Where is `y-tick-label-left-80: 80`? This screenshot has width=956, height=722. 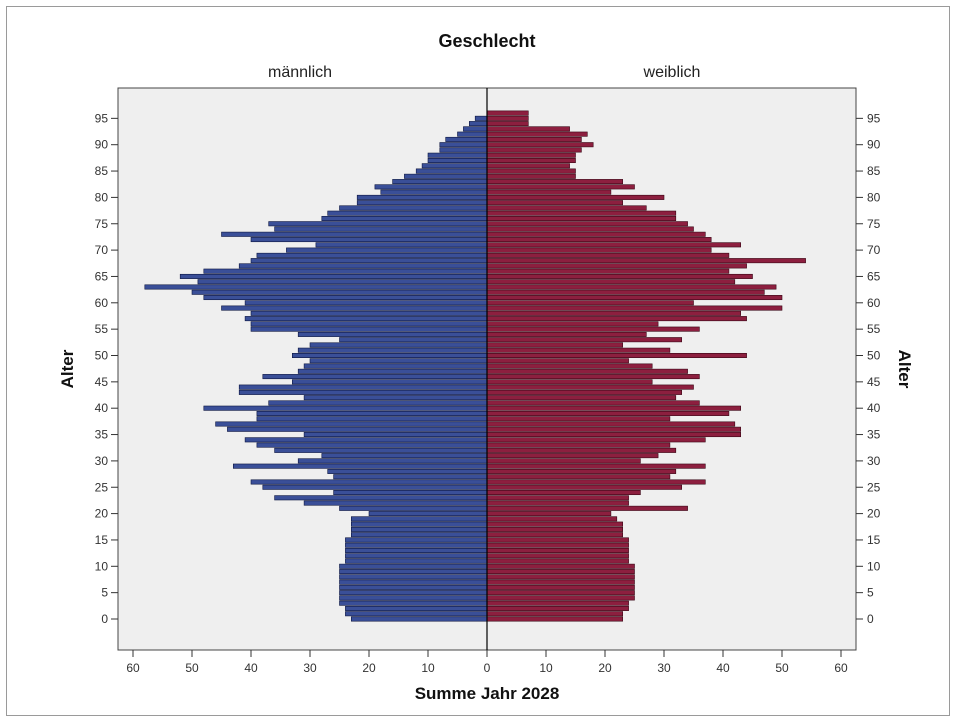 y-tick-label-left-80: 80 is located at coordinates (102, 197).